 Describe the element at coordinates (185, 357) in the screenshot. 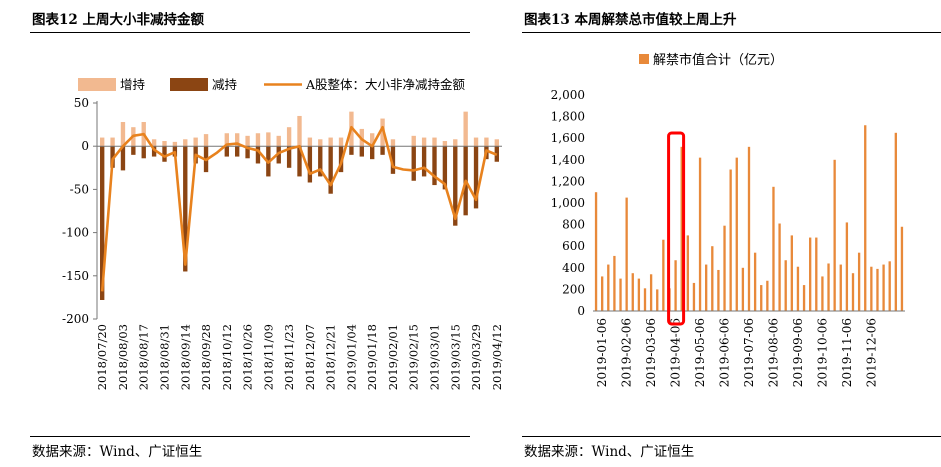

I see `x-tick-label: 2018/09/14` at that location.